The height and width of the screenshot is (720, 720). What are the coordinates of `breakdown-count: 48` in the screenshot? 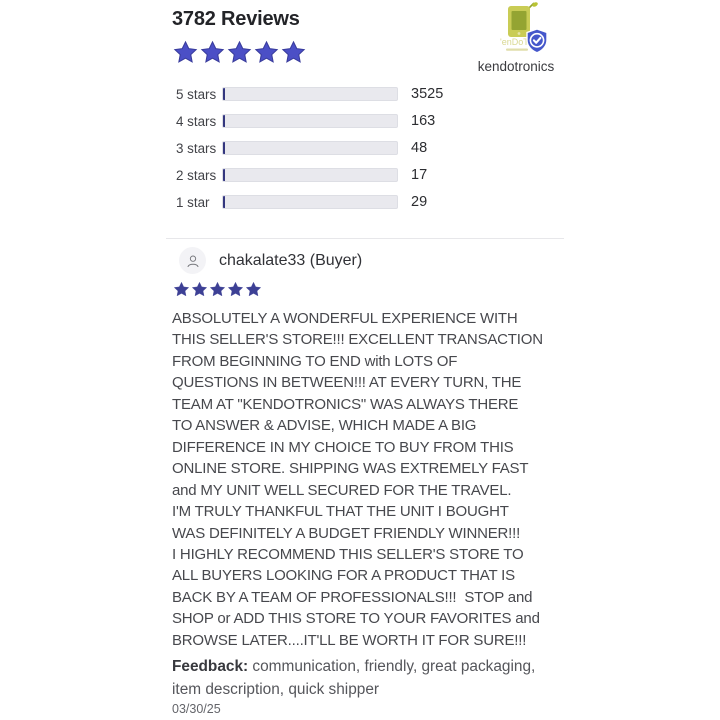 It's located at (419, 148).